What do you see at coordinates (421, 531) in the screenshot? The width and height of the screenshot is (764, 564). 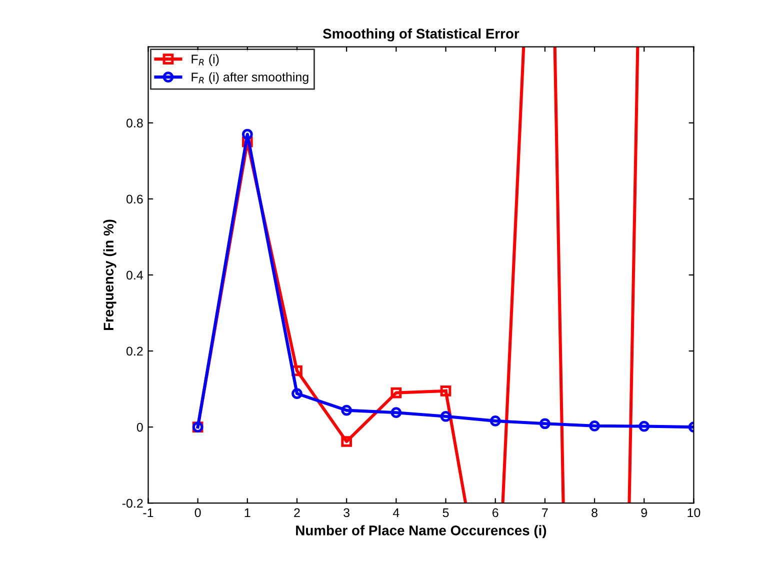 I see `x-axis-title: Number of Place Name Occurences (i)` at bounding box center [421, 531].